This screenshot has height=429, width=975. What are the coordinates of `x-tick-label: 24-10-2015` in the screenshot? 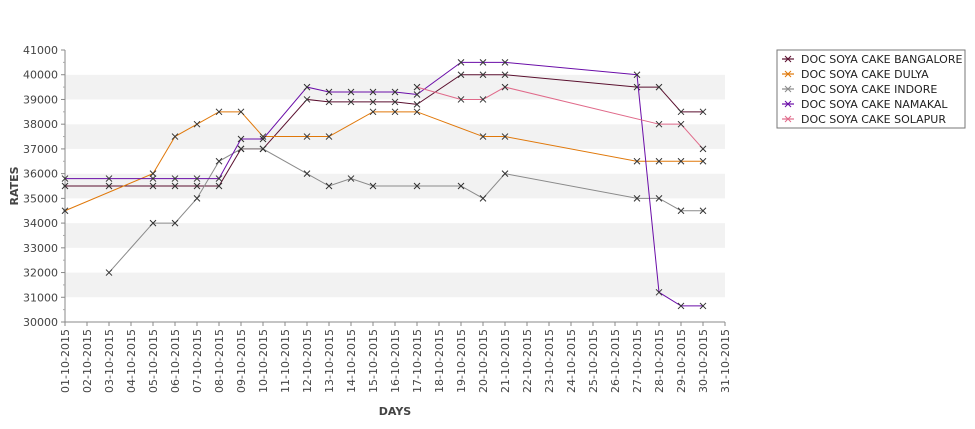 It's located at (571, 361).